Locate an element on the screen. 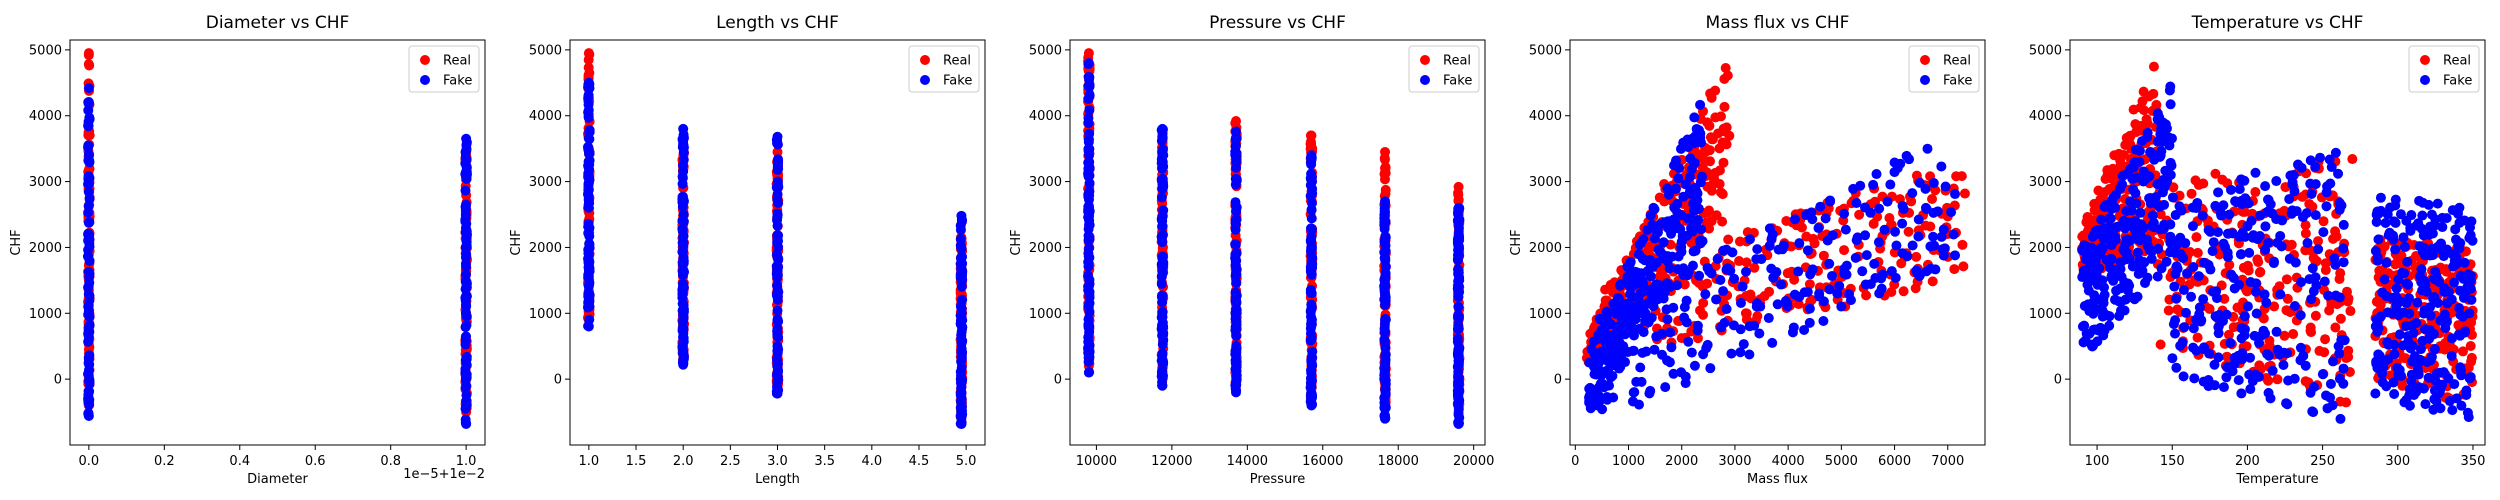 Image resolution: width=2500 pixels, height=500 pixels. x-tick-label: 12000 is located at coordinates (1171, 461).